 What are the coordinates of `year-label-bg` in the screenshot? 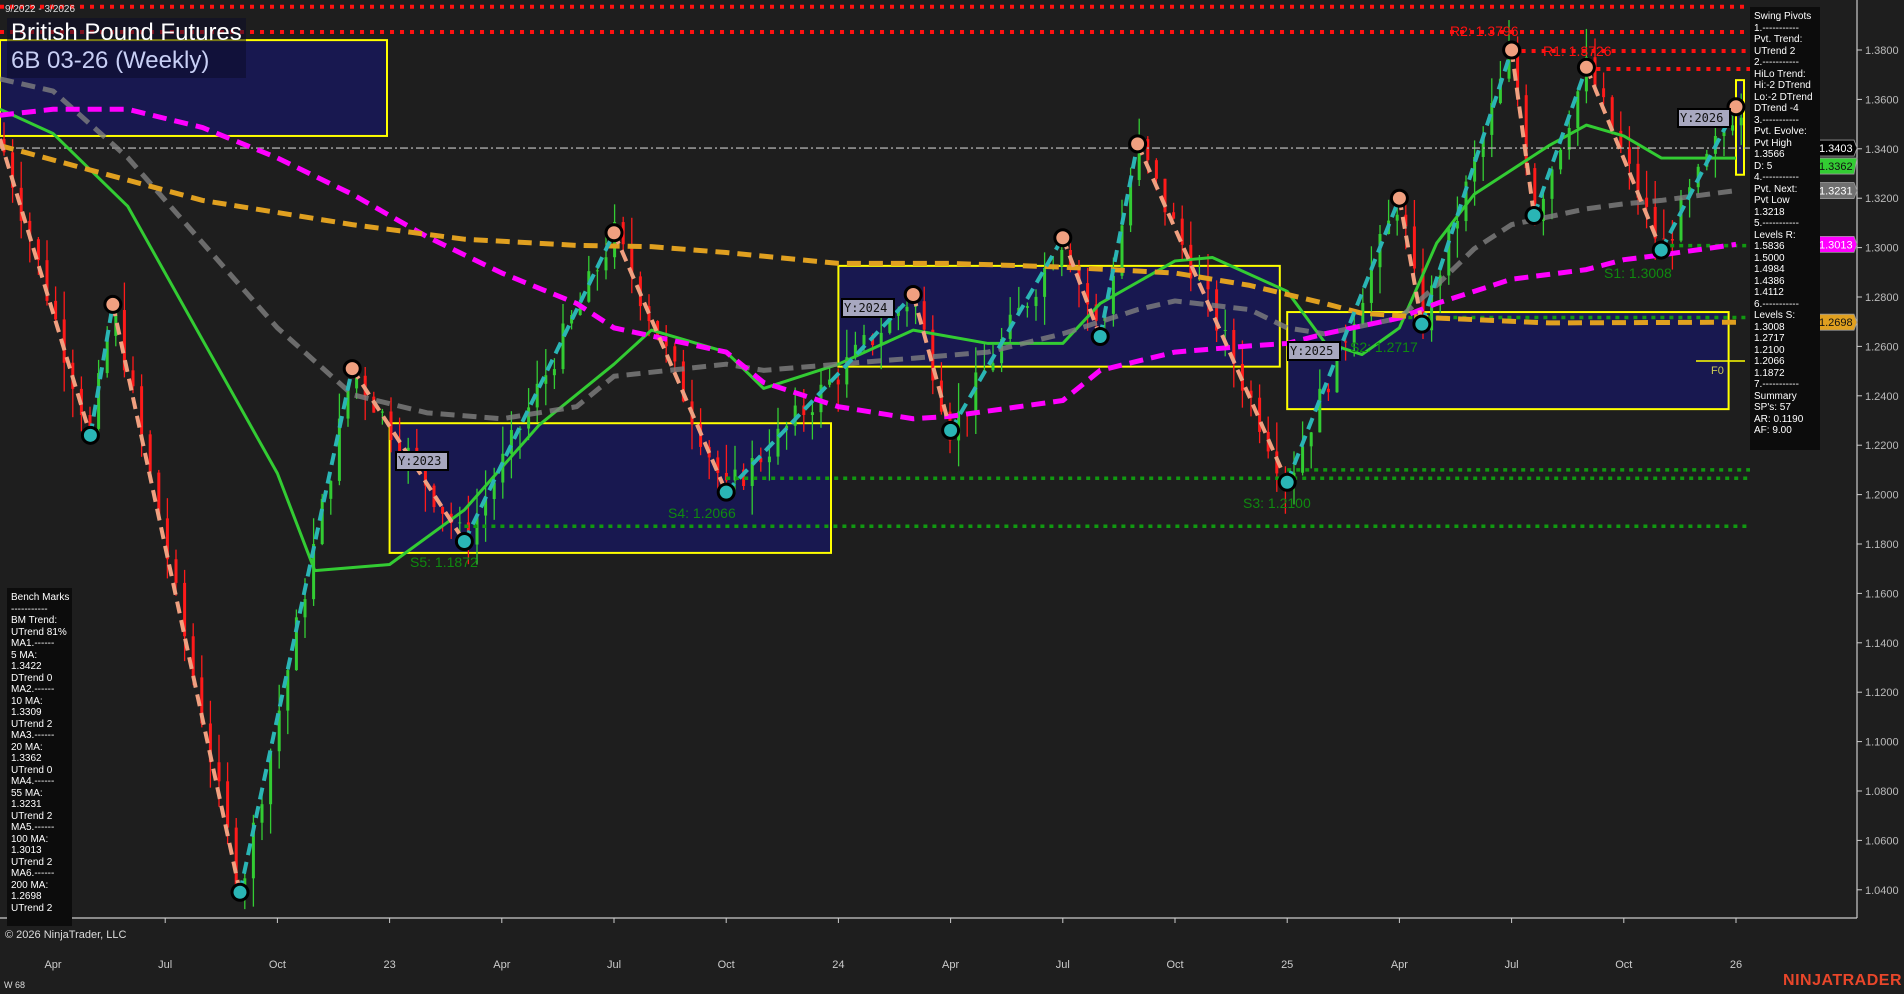 It's located at (1314, 351).